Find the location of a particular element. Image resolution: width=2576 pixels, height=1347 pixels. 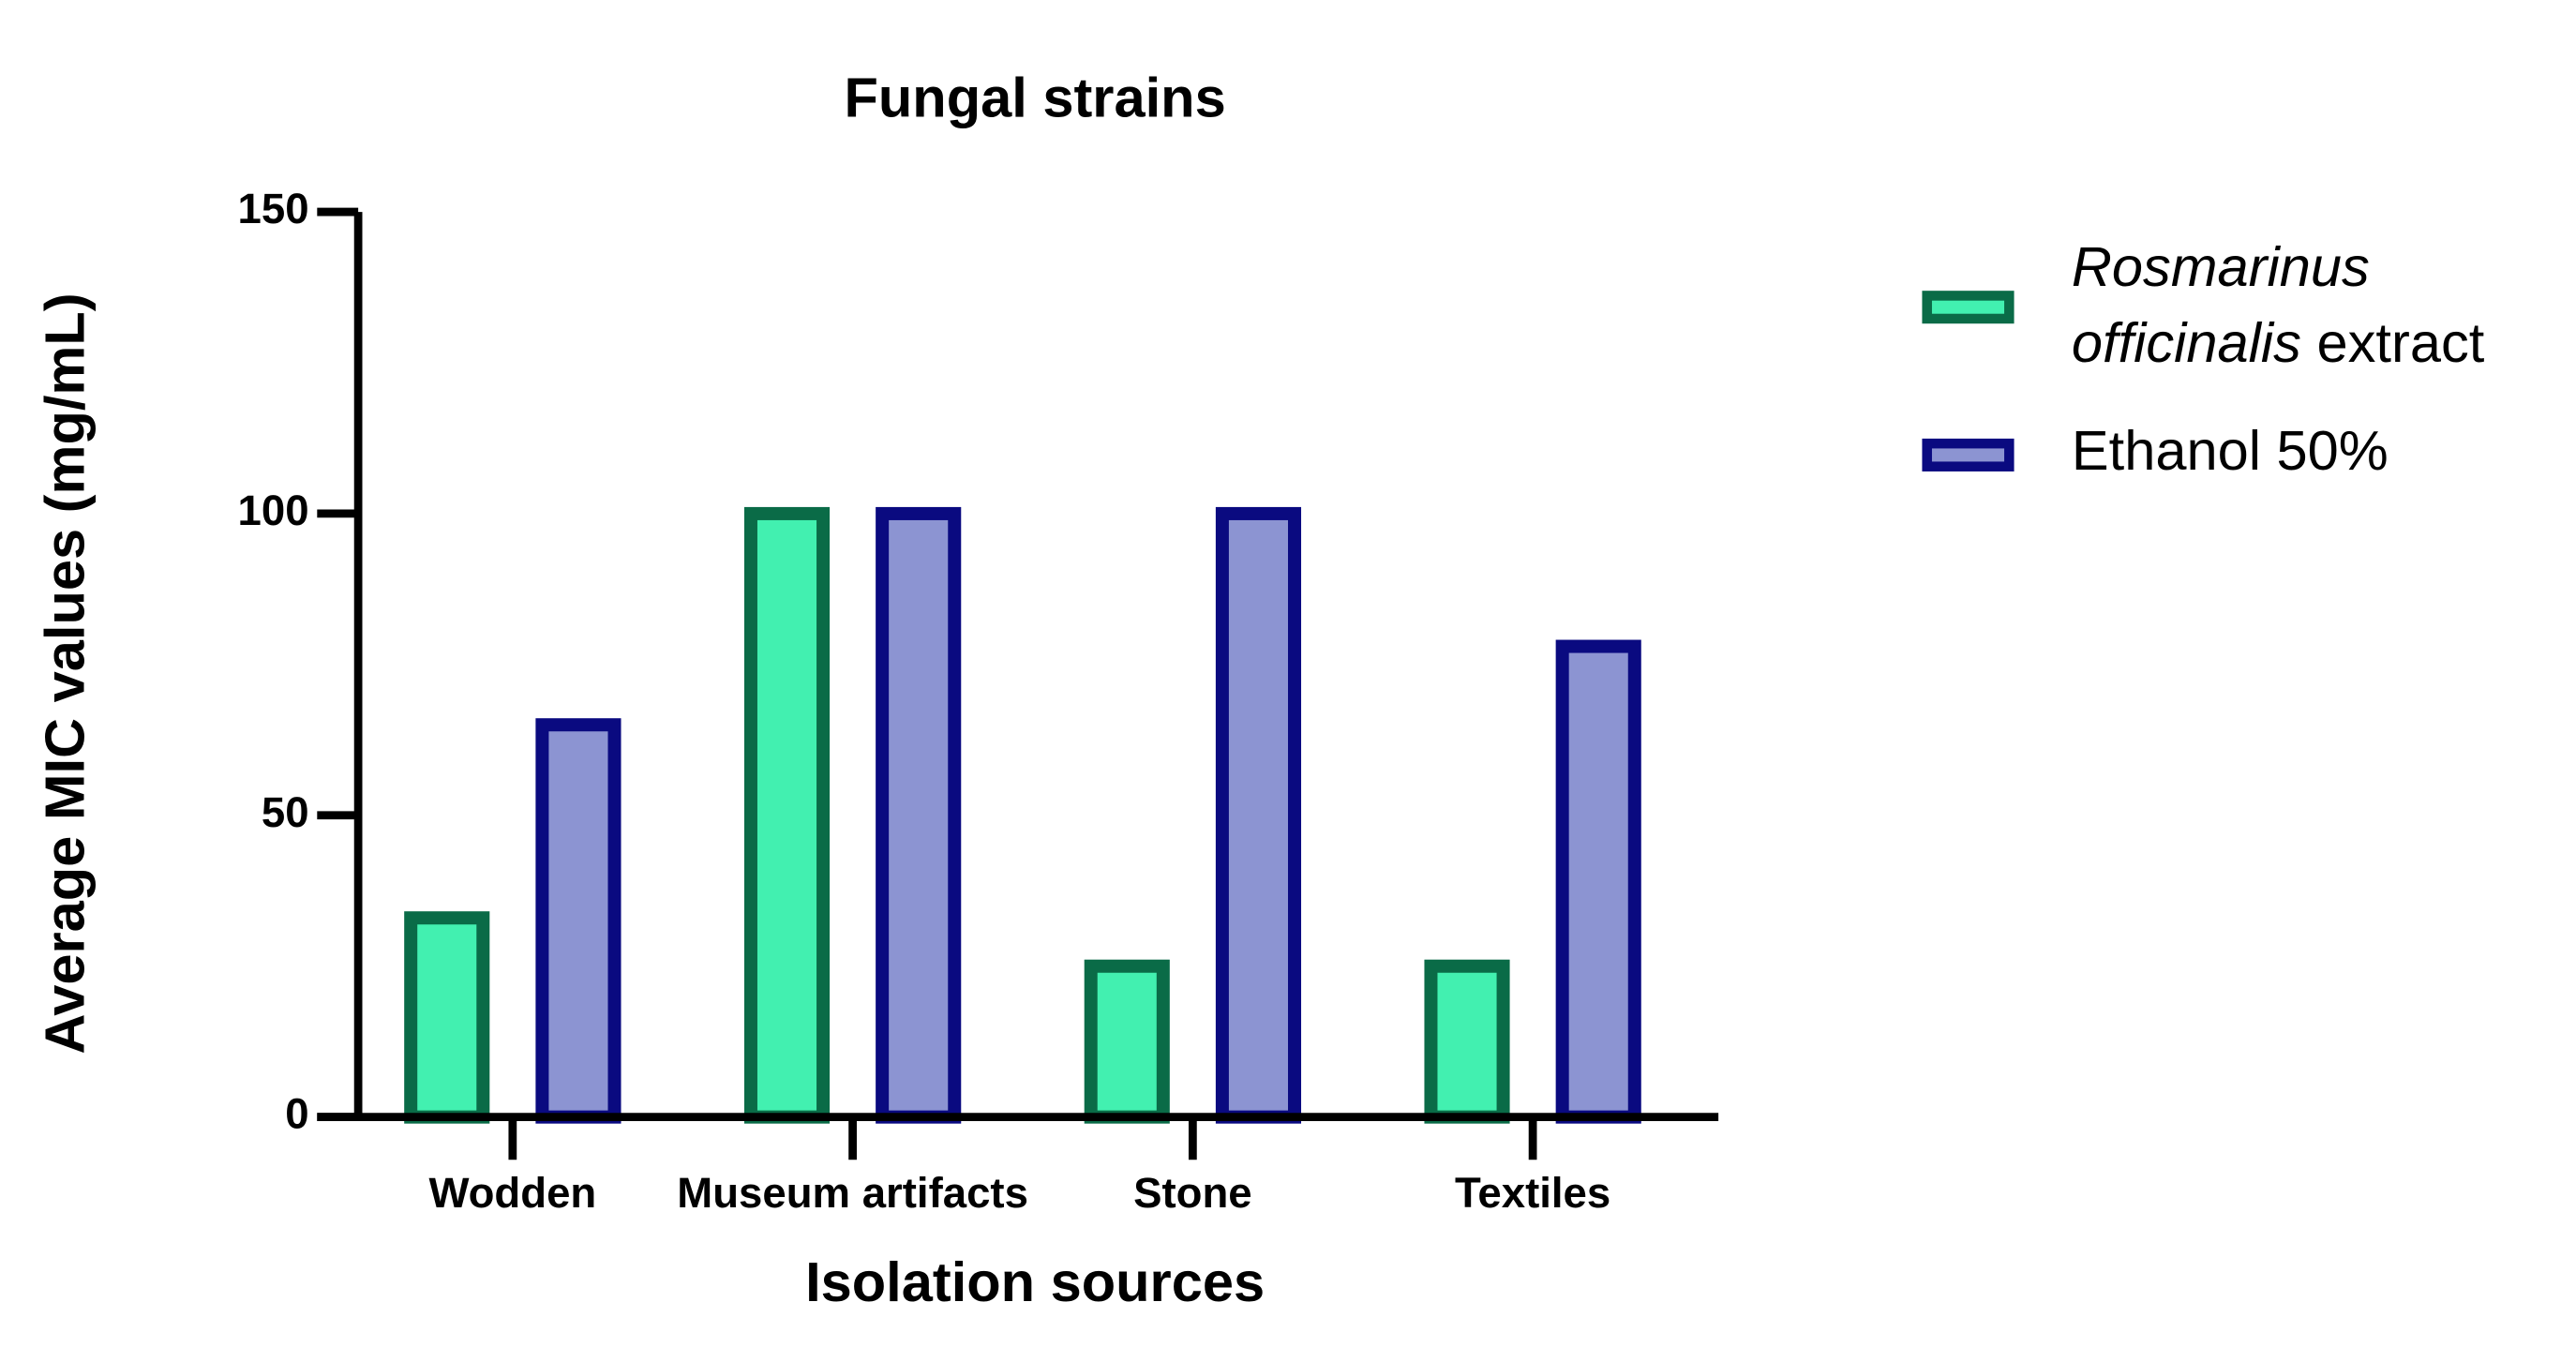

y-tick-label: 0 is located at coordinates (296, 1114).